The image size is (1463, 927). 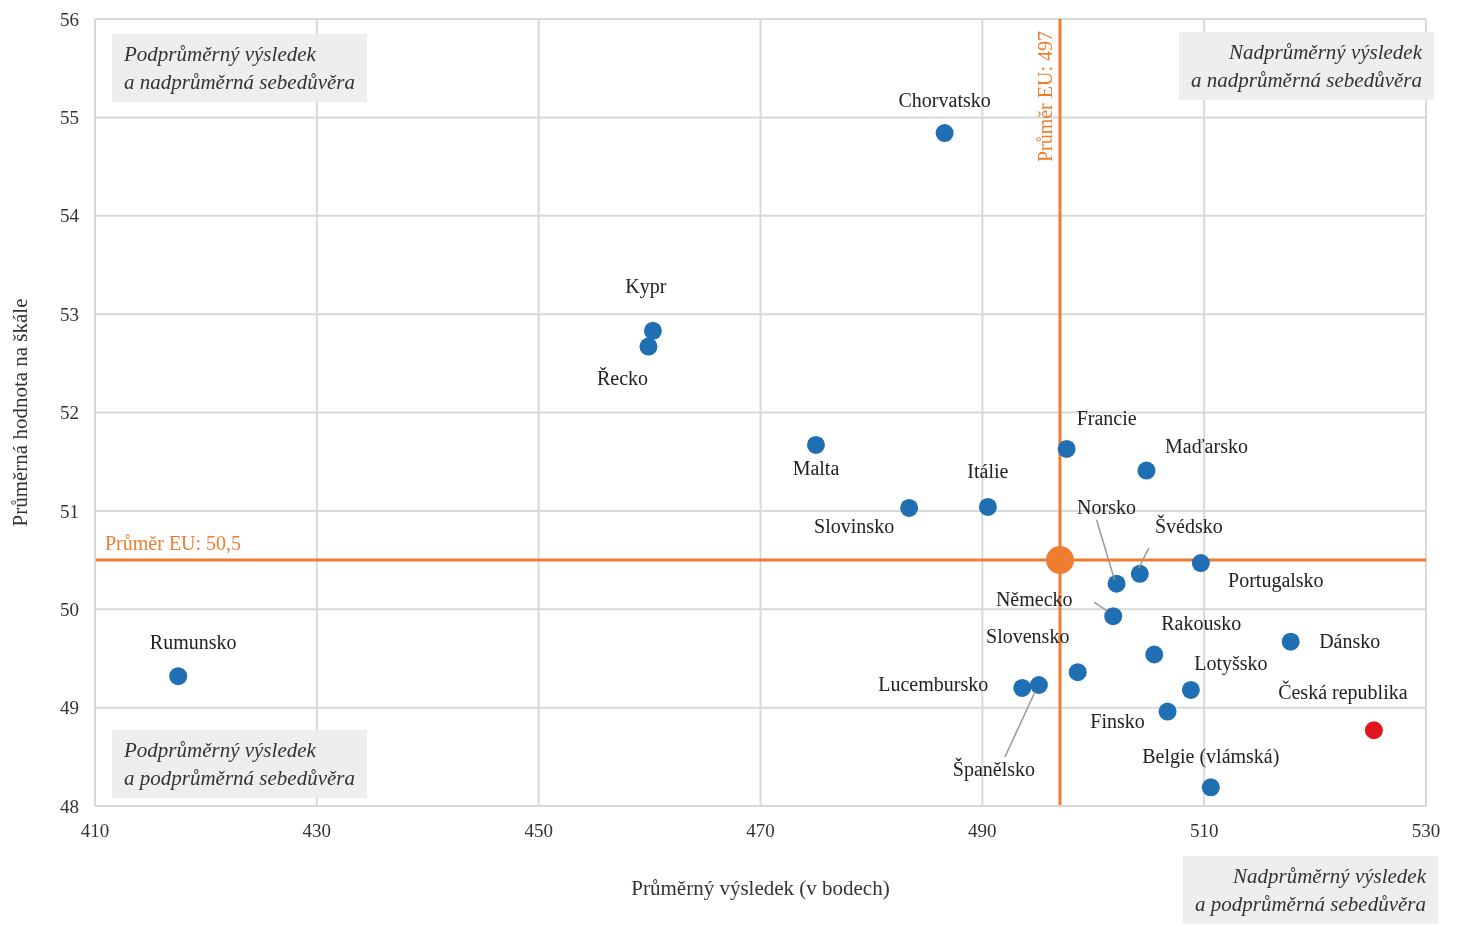 I want to click on y-axis-title: Průměrná hodnota na škále, so click(x=20, y=412).